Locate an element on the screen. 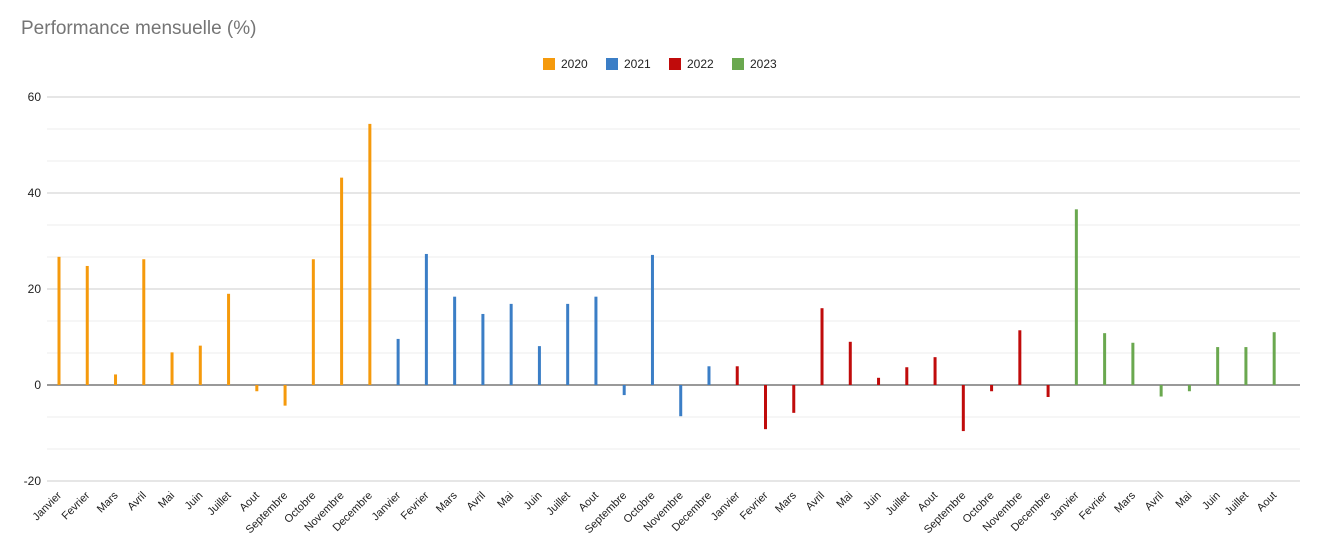 The width and height of the screenshot is (1318, 555). legend-label: 2023 is located at coordinates (763, 64).